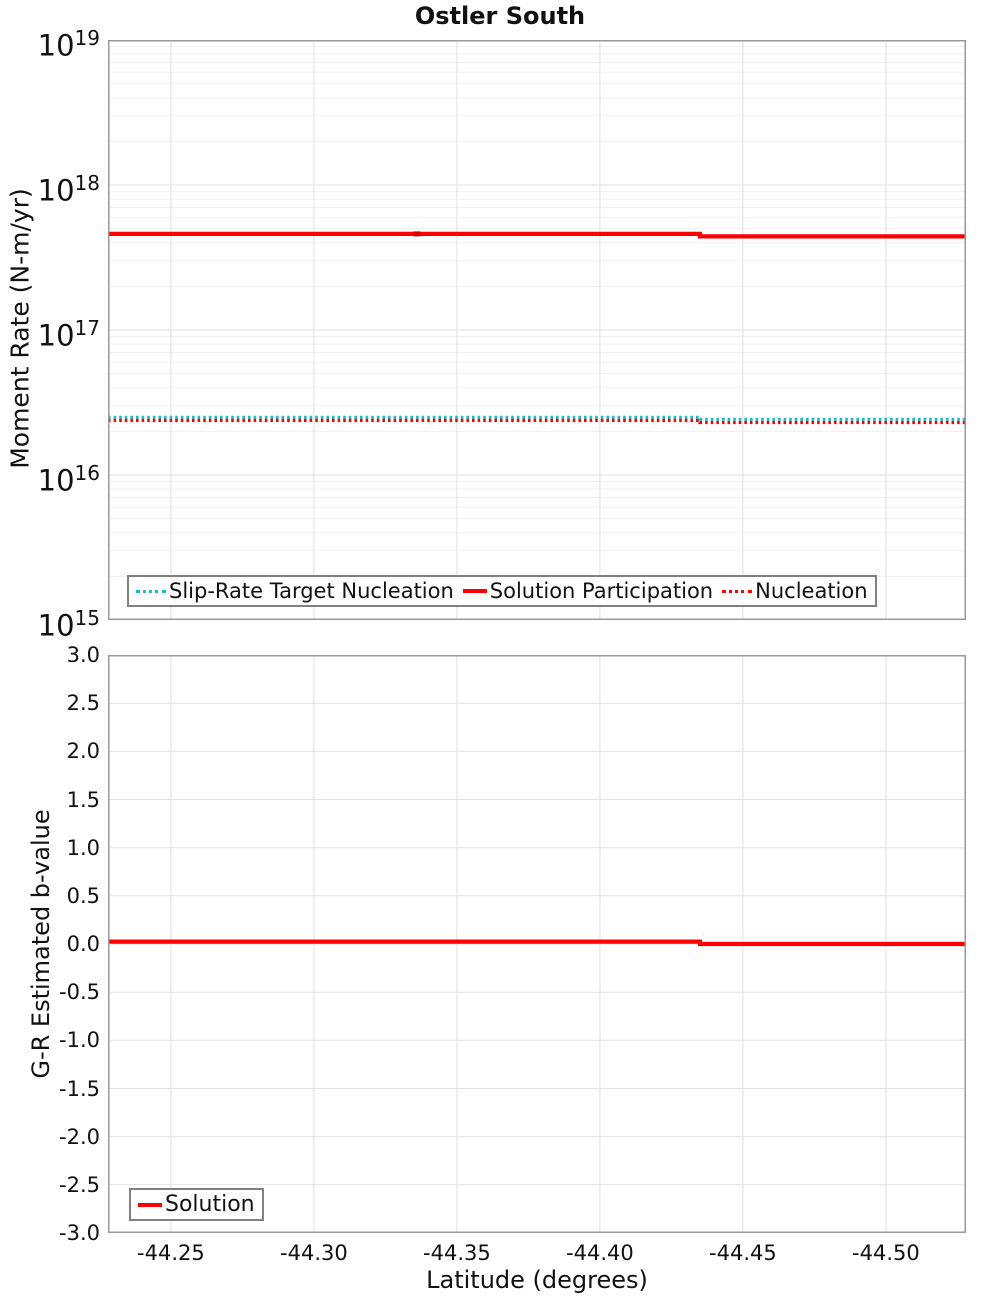 The image size is (1000, 1300). What do you see at coordinates (83, 655) in the screenshot?
I see `ytick-label: 3.0` at bounding box center [83, 655].